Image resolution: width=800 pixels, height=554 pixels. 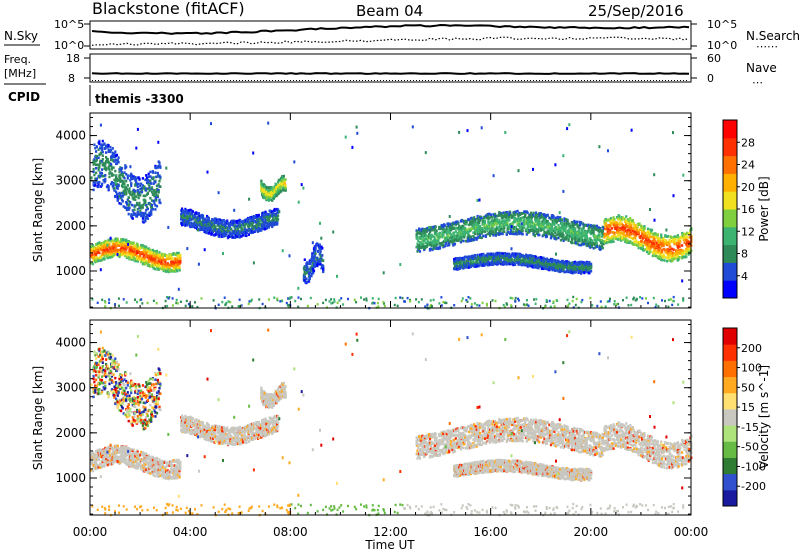 What do you see at coordinates (390, 73) in the screenshot?
I see `freq-line` at bounding box center [390, 73].